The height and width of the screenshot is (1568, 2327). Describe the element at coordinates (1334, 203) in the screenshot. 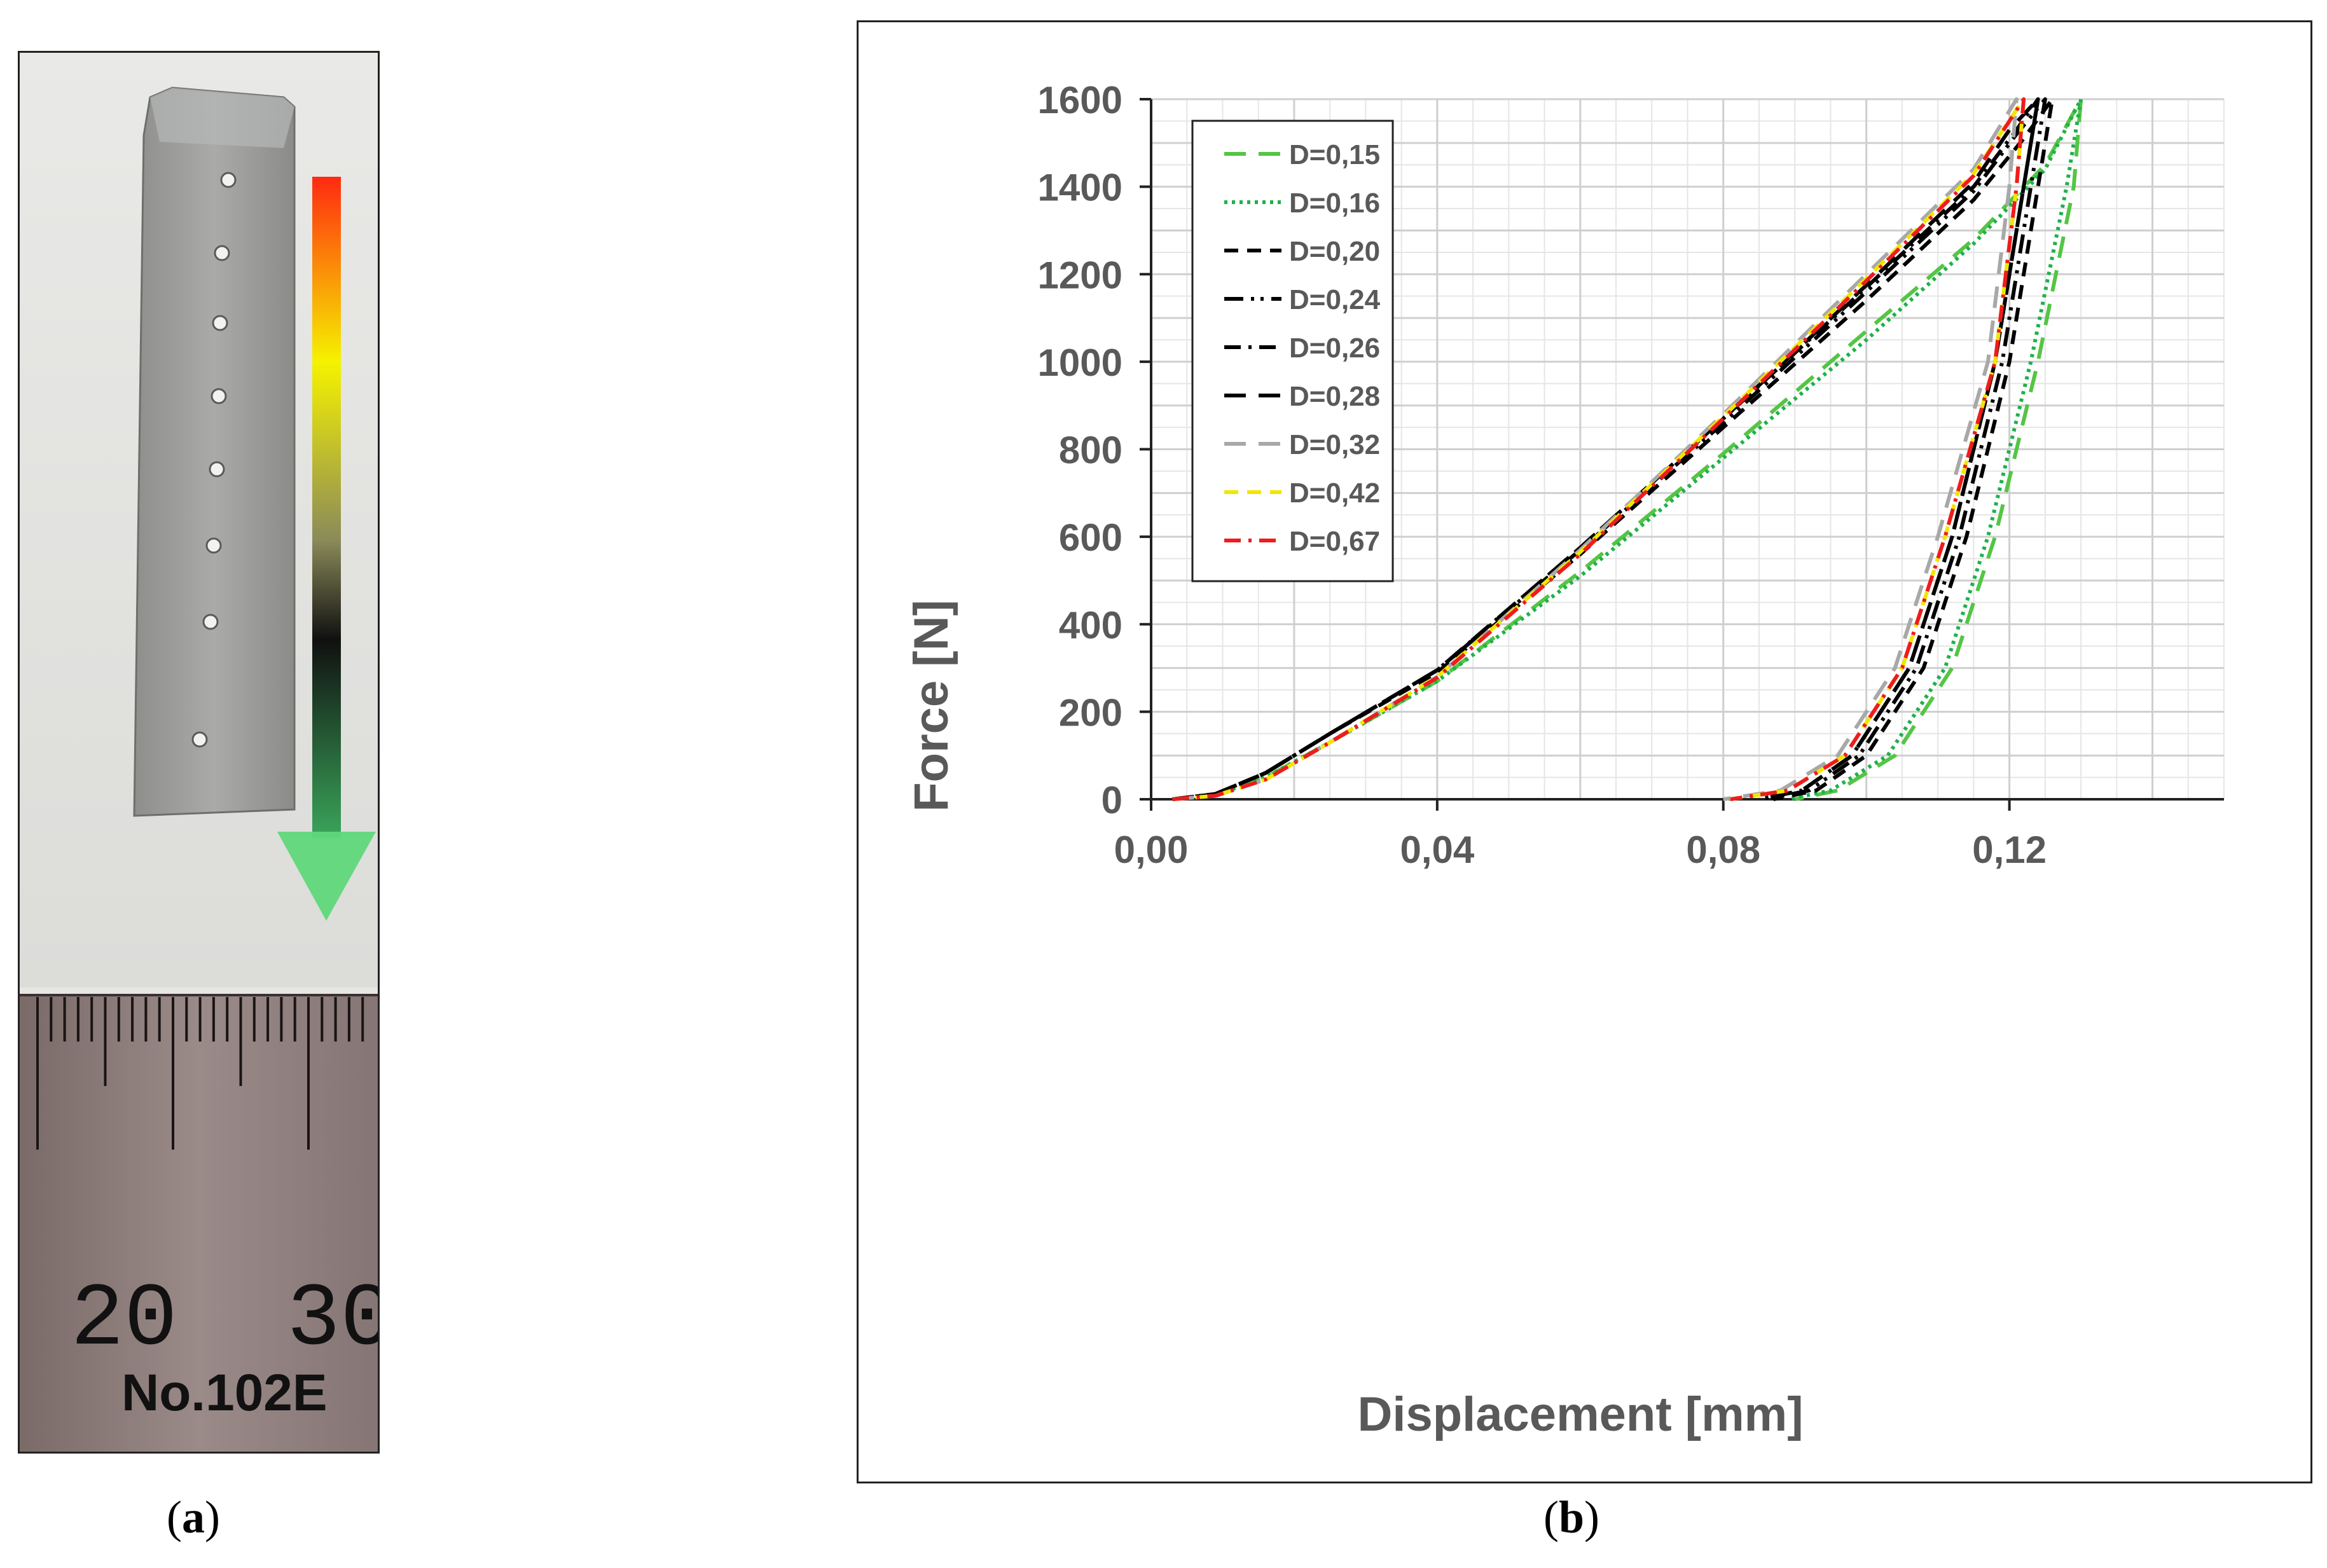

I see `legend-label: D=0,16` at that location.